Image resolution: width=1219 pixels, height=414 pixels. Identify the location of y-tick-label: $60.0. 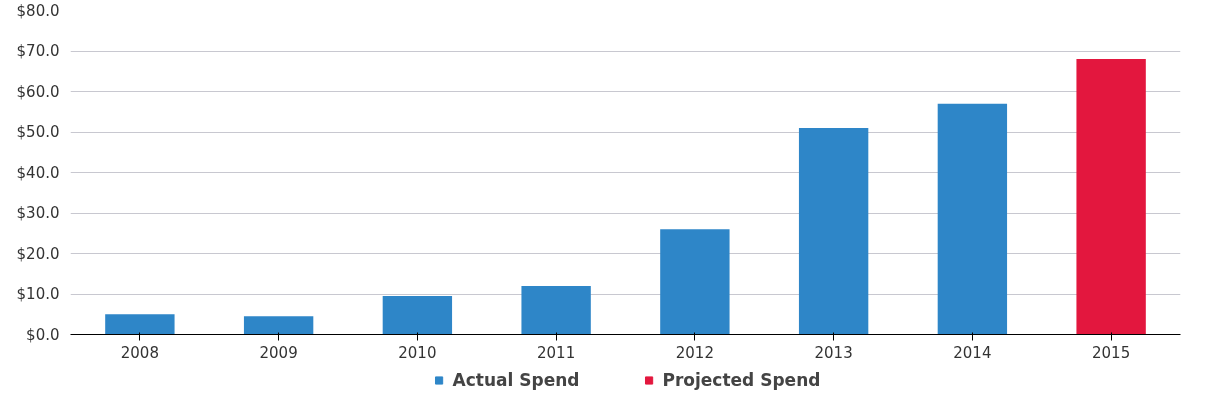
(38, 91).